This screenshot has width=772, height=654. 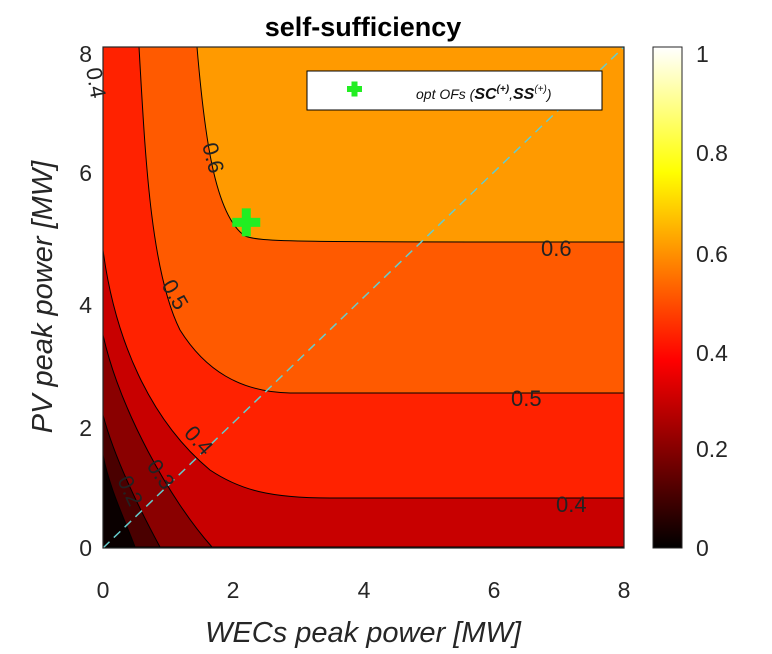 What do you see at coordinates (494, 590) in the screenshot?
I see `x-tick-label: 6` at bounding box center [494, 590].